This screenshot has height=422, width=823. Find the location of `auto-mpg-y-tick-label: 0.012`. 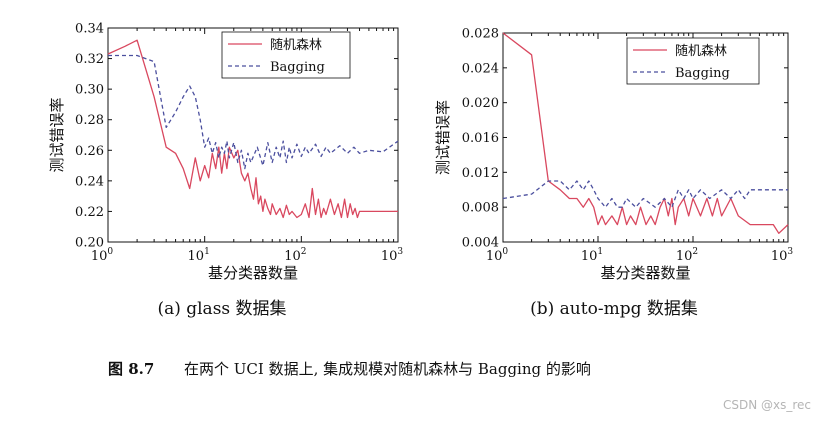

auto-mpg-y-tick-label: 0.012 is located at coordinates (480, 173).